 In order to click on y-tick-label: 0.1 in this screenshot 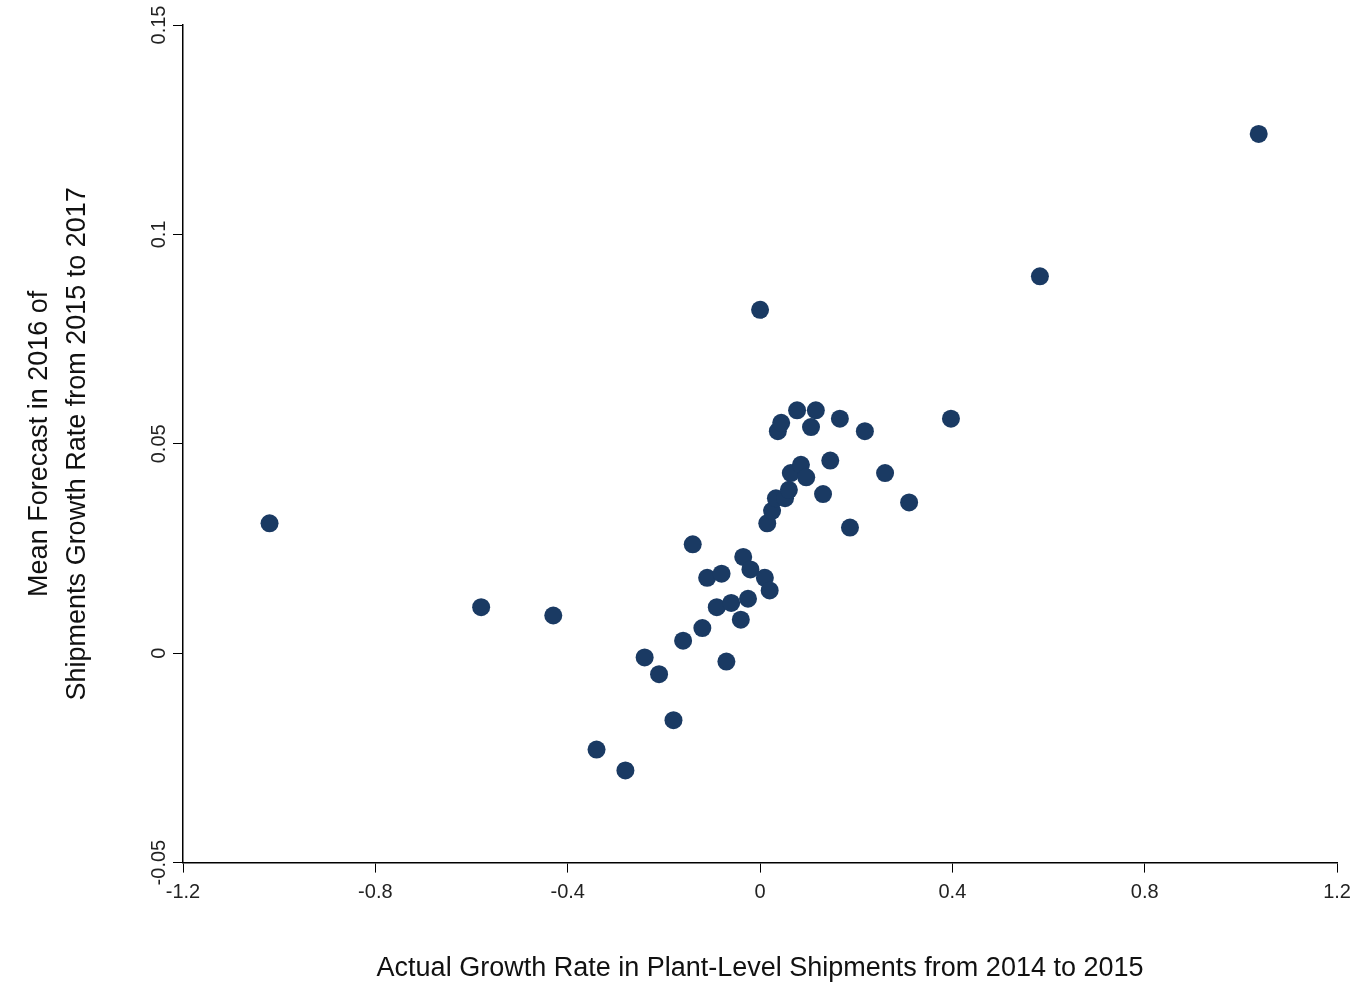, I will do `click(157, 234)`.